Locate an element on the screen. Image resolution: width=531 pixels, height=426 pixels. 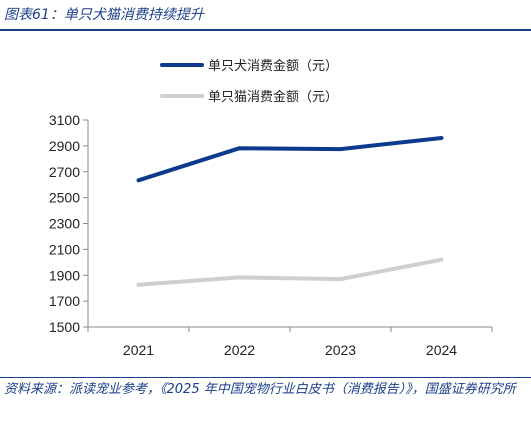
x-tick-label: 2021 is located at coordinates (138, 350).